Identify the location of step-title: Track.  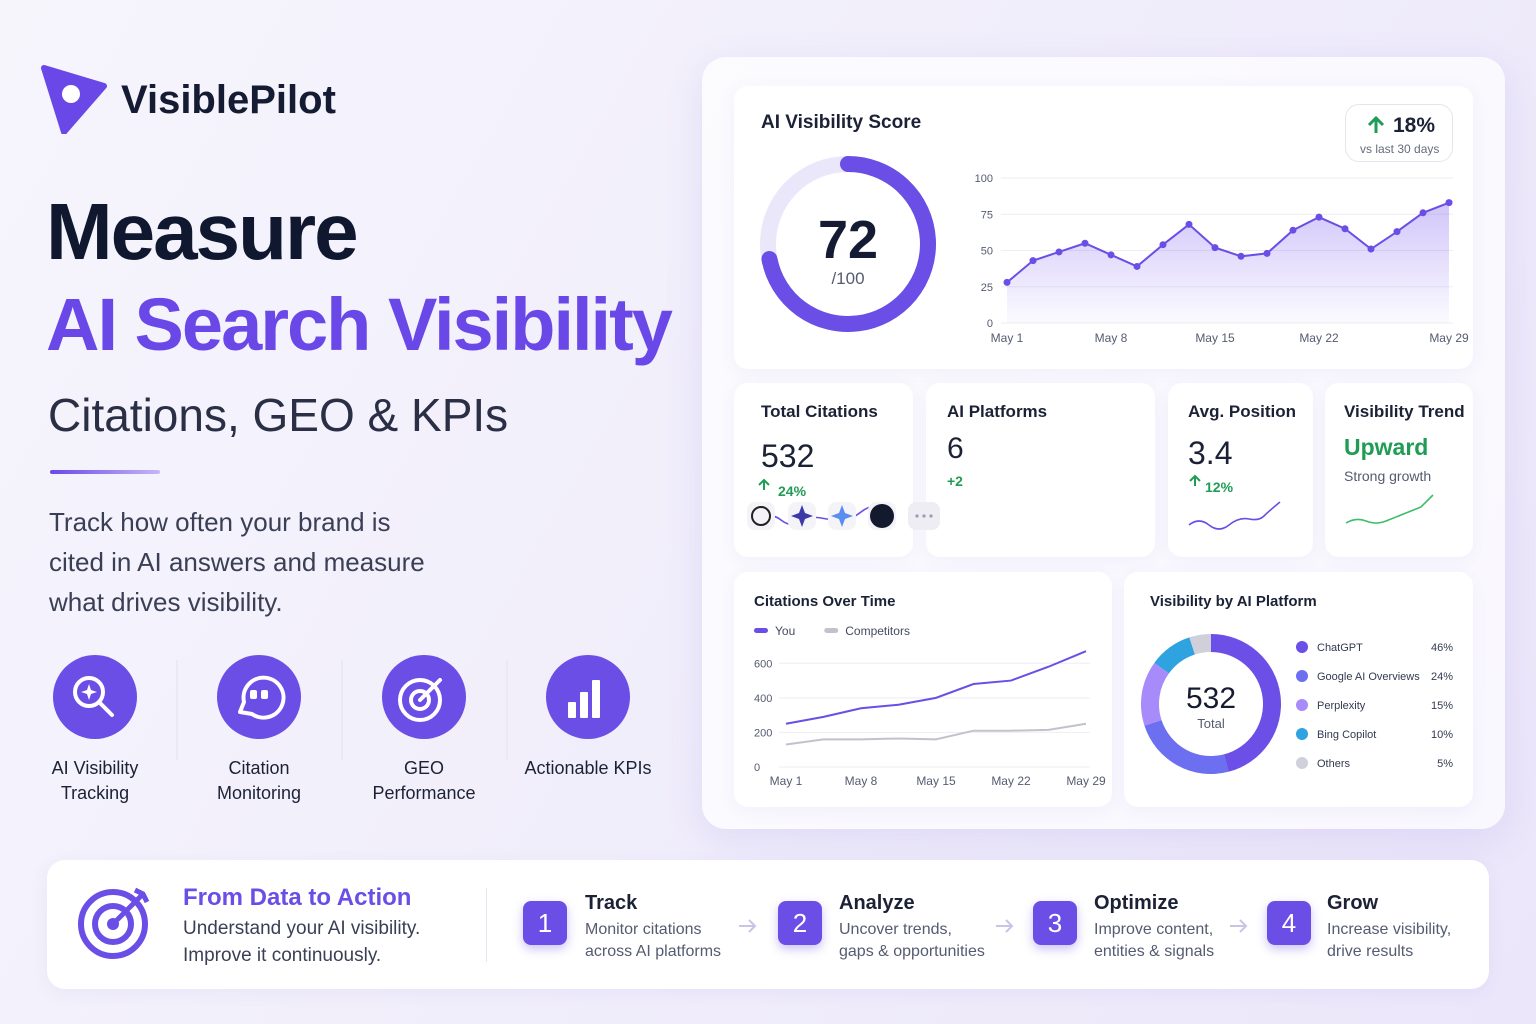
(611, 903).